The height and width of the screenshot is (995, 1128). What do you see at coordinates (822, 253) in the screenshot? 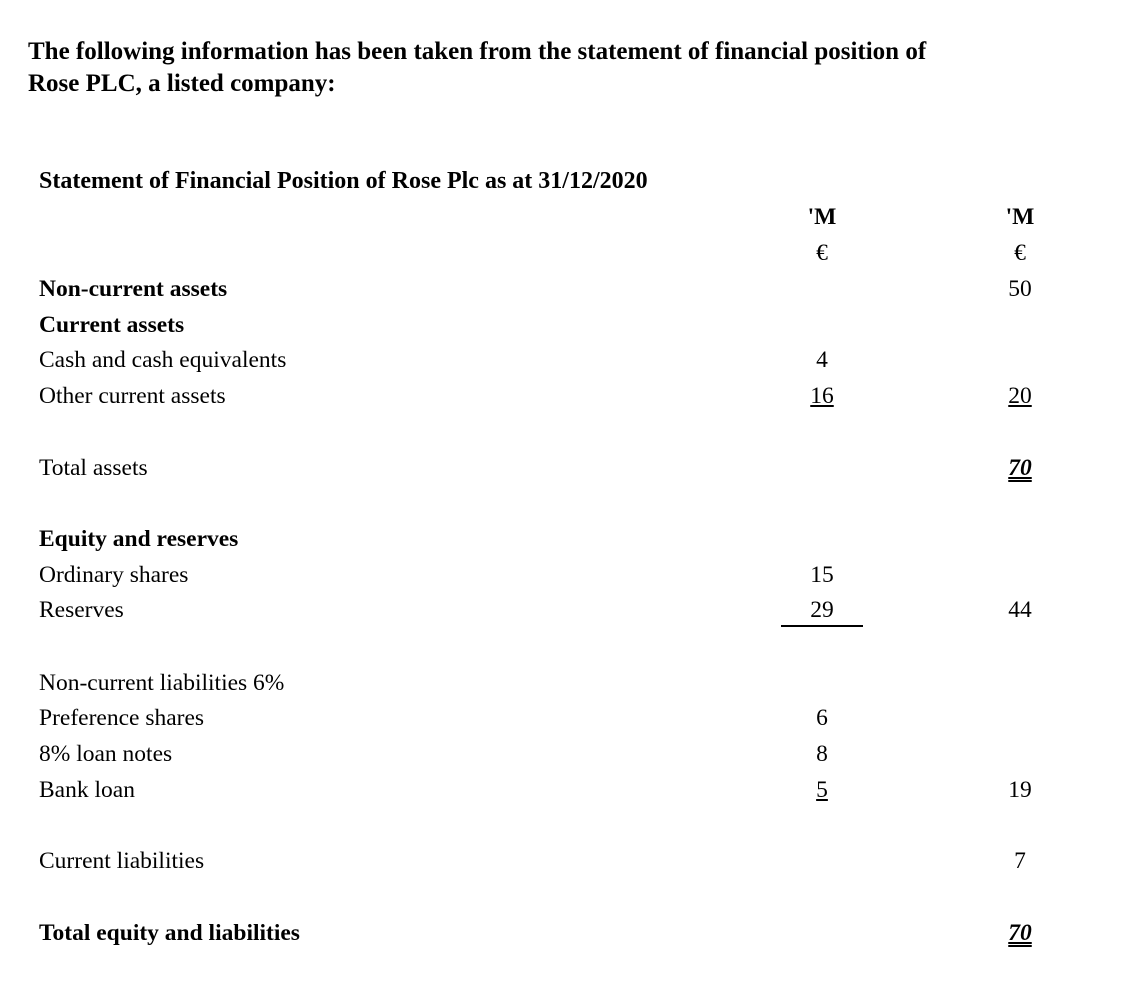
I see `col1-header-currency: €` at bounding box center [822, 253].